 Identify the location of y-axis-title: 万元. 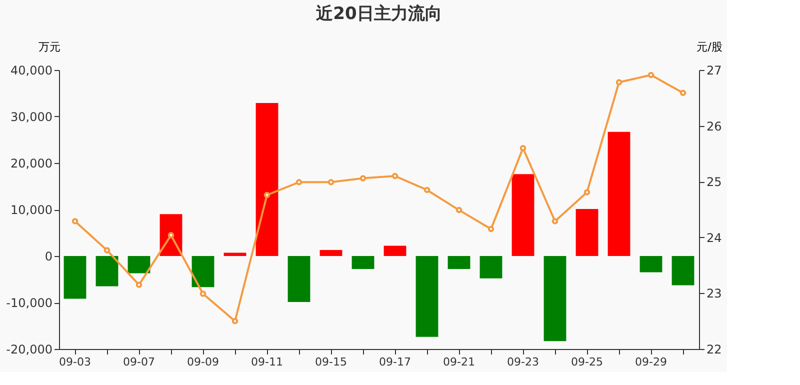
(49, 47).